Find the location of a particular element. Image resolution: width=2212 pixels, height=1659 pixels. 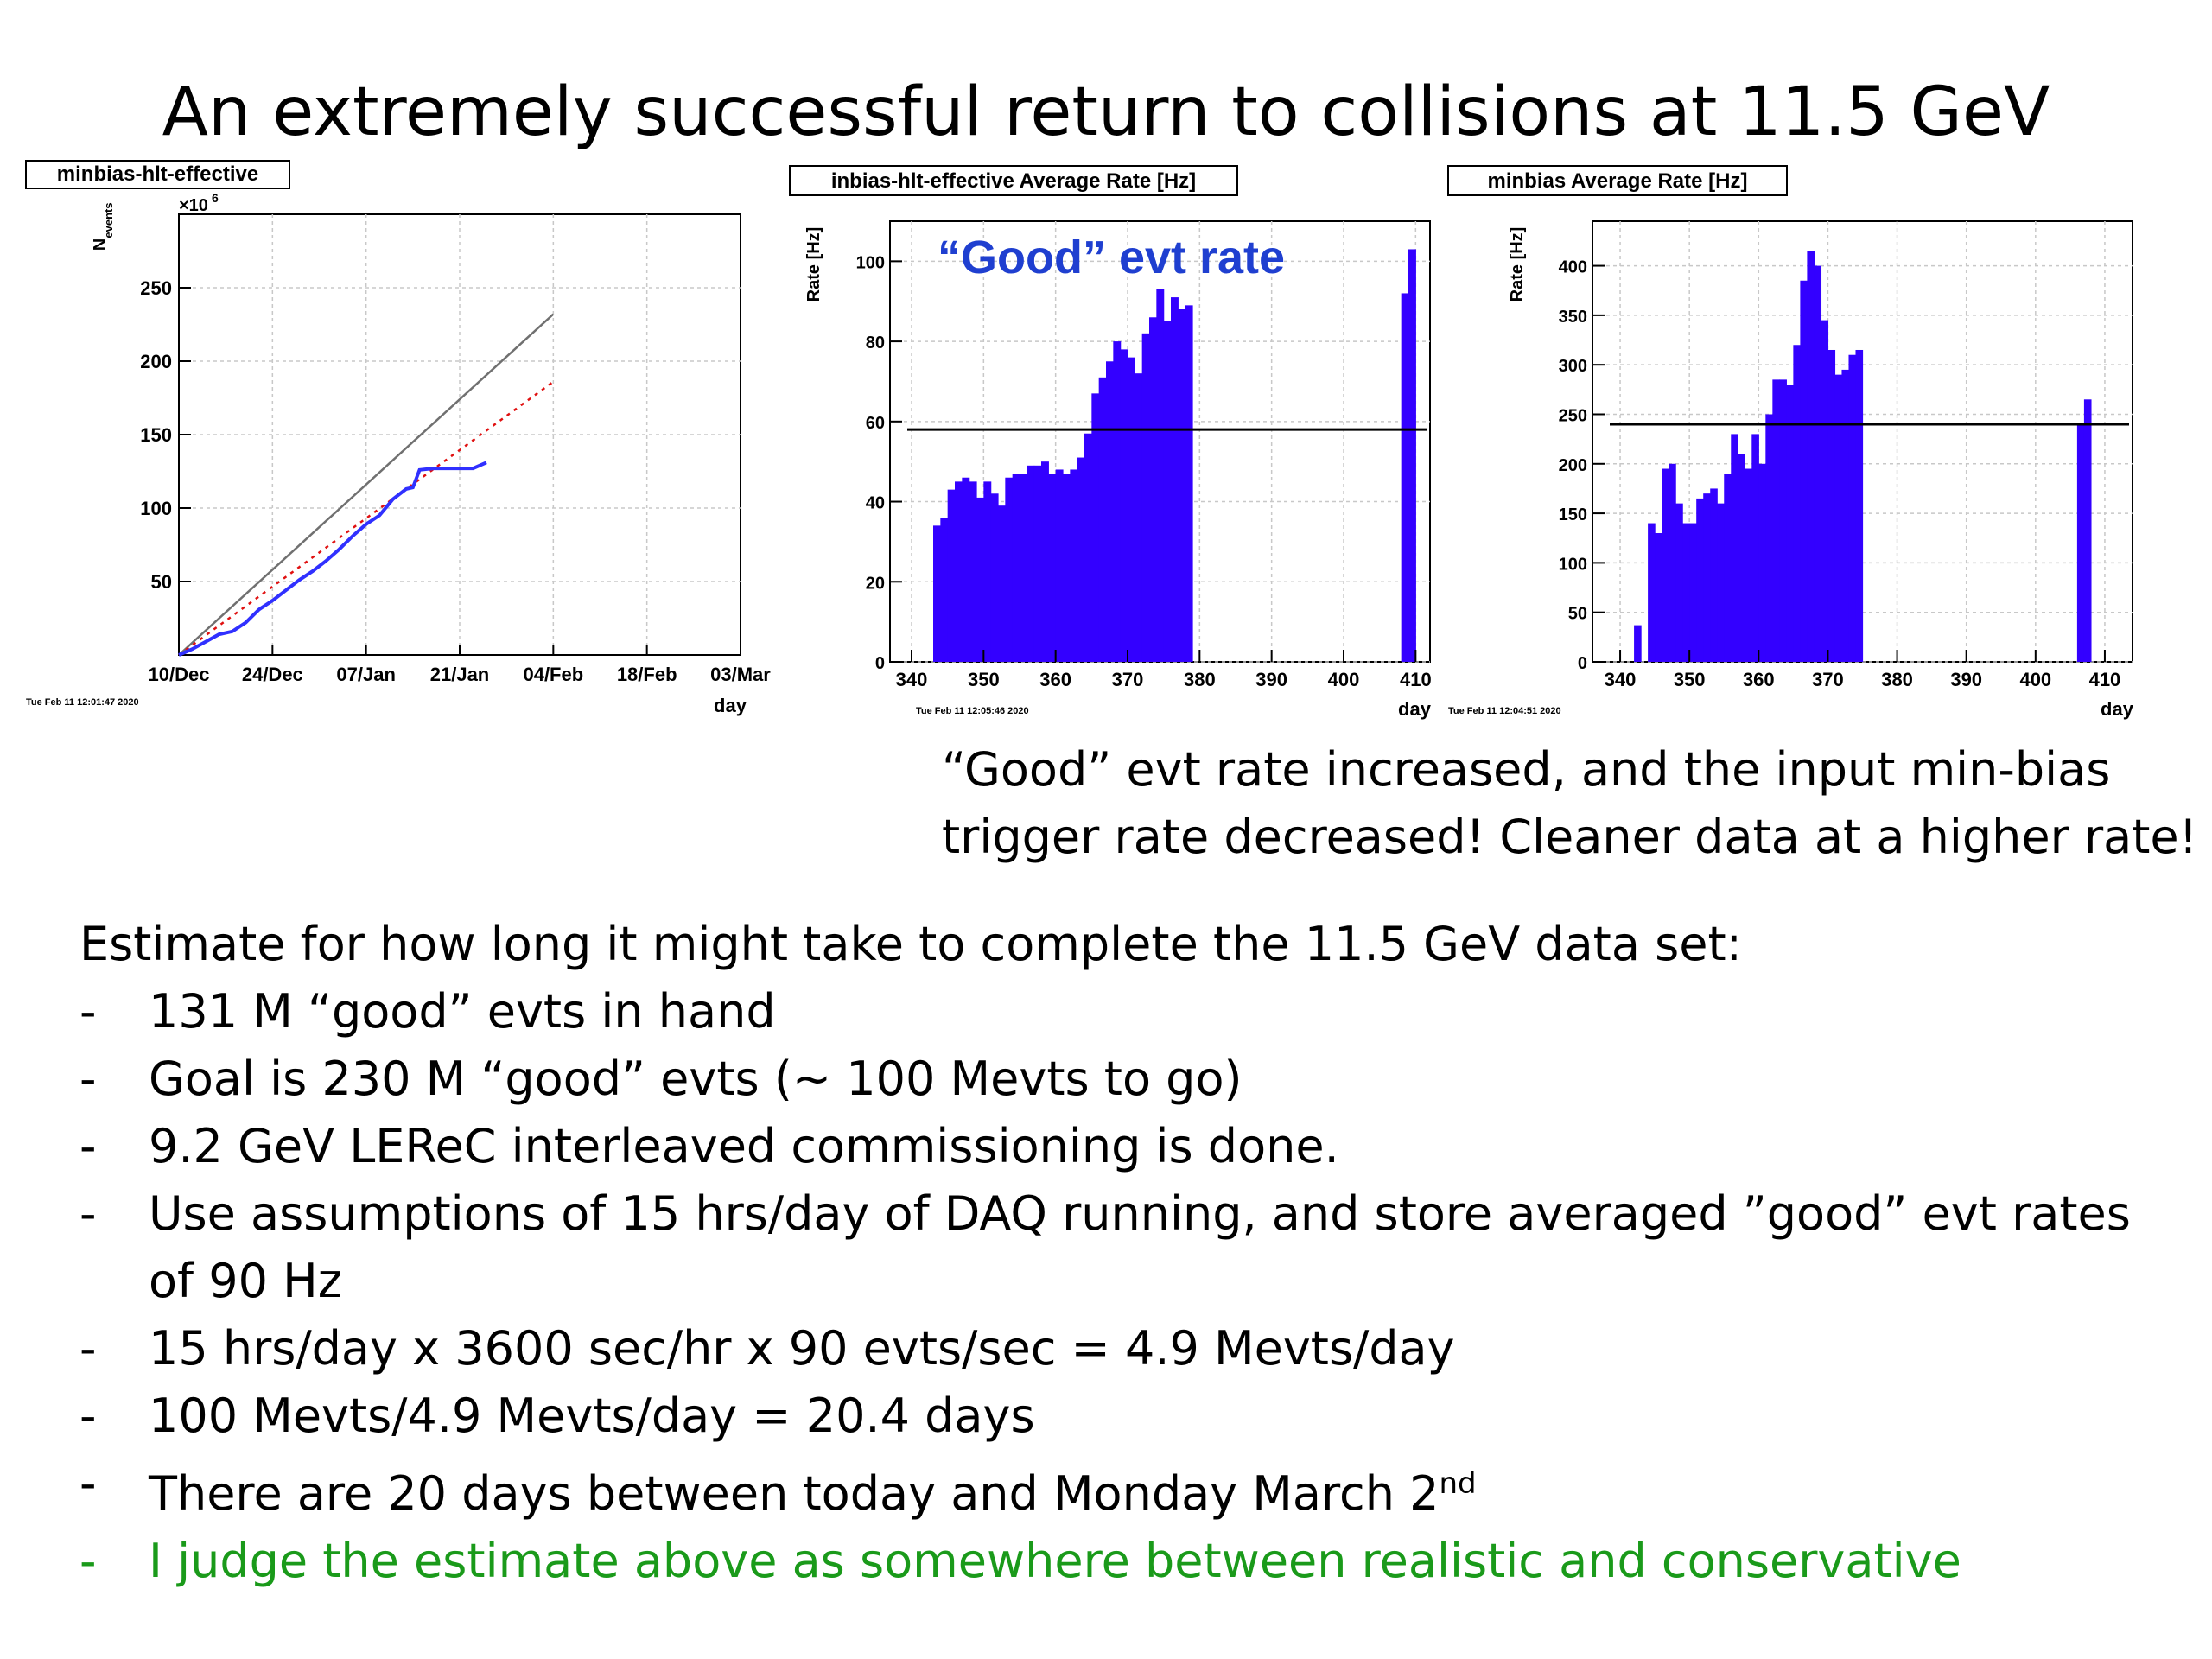

x-tick-label: 18/Feb is located at coordinates (647, 674).